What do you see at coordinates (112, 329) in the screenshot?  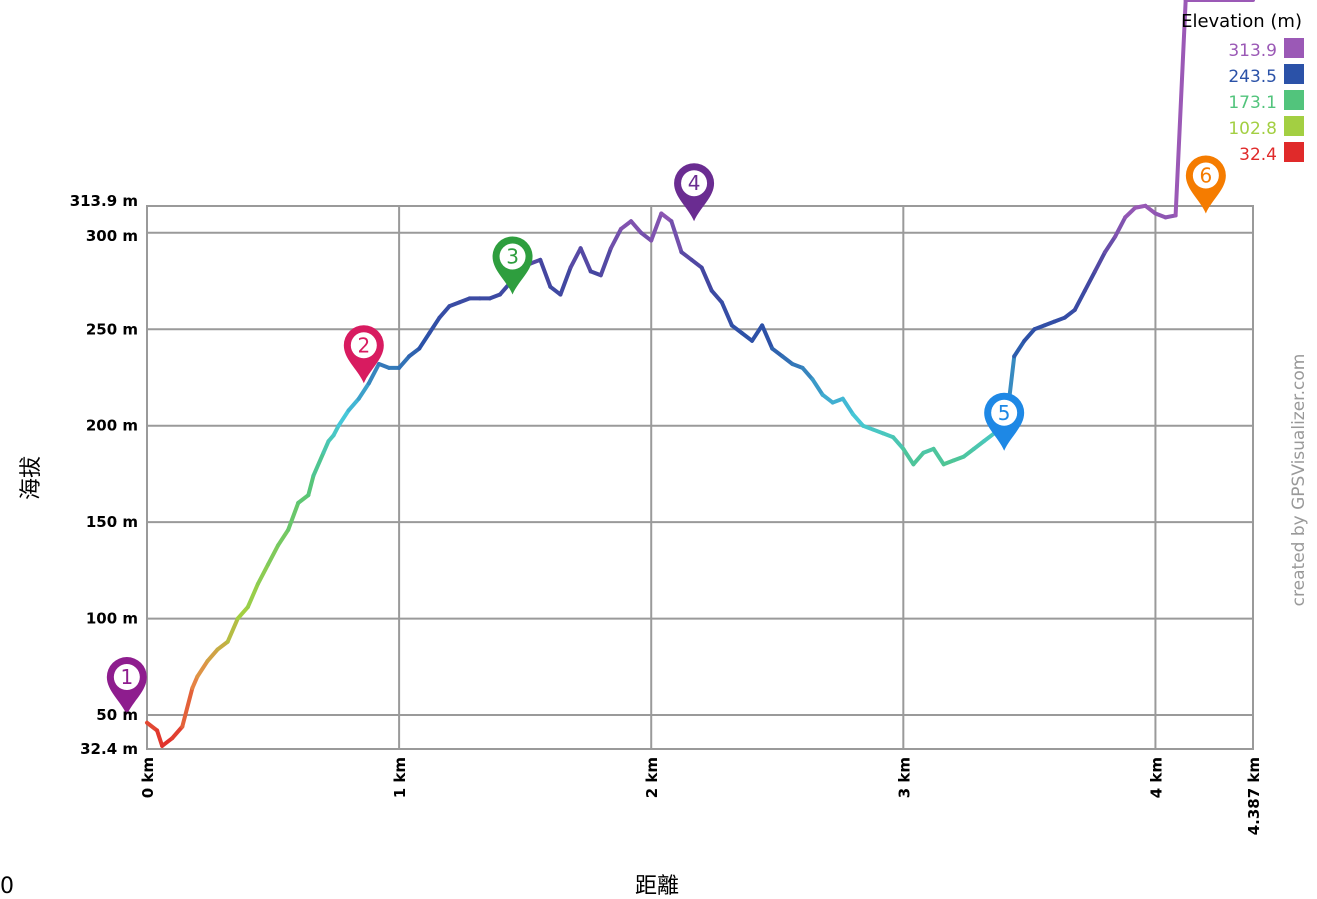 I see `y-tick-label: 250 m` at bounding box center [112, 329].